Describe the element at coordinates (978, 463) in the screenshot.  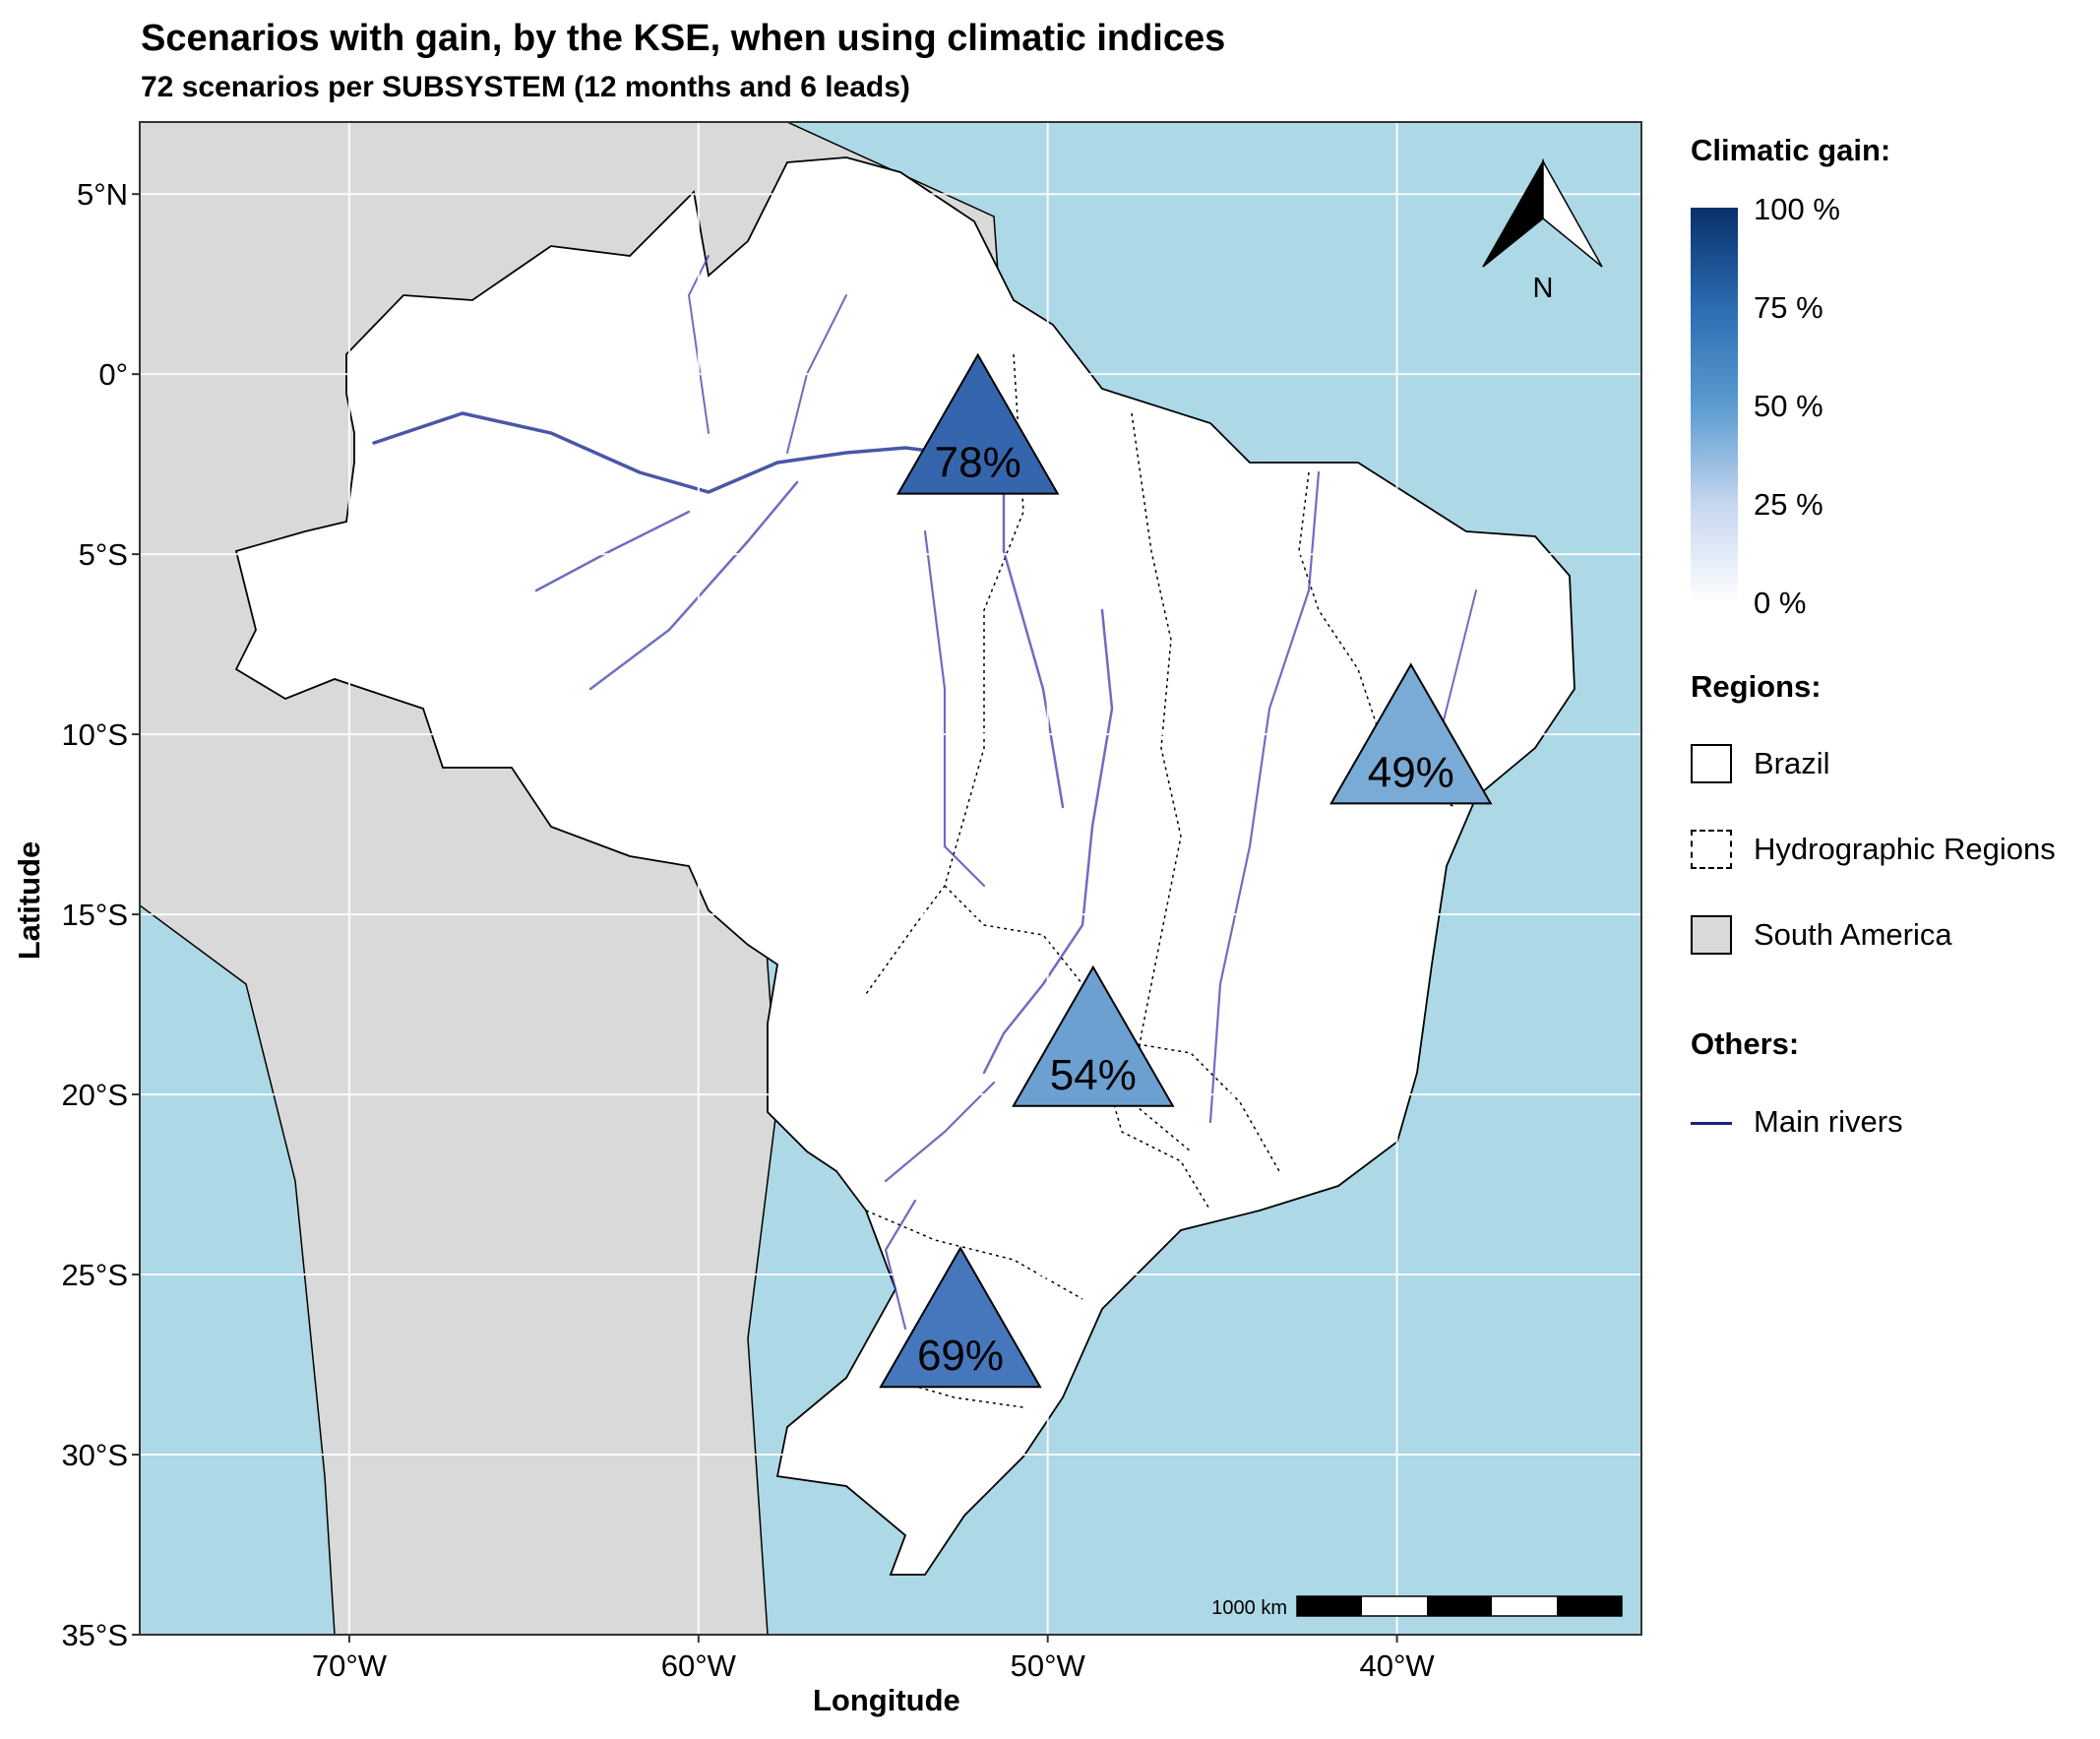
I see `subsystem-gain-label: 78%` at that location.